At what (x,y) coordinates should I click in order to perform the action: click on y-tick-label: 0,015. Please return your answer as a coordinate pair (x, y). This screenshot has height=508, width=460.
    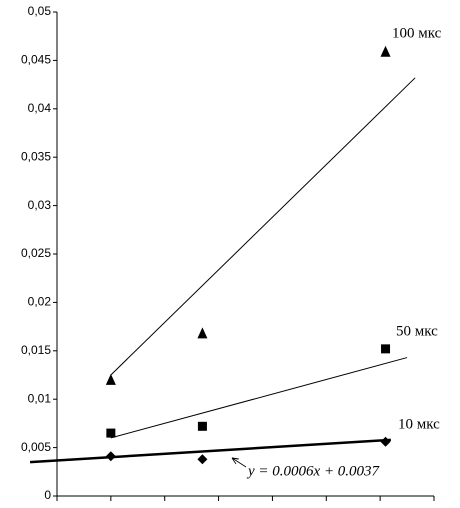
    Looking at the image, I should click on (36, 350).